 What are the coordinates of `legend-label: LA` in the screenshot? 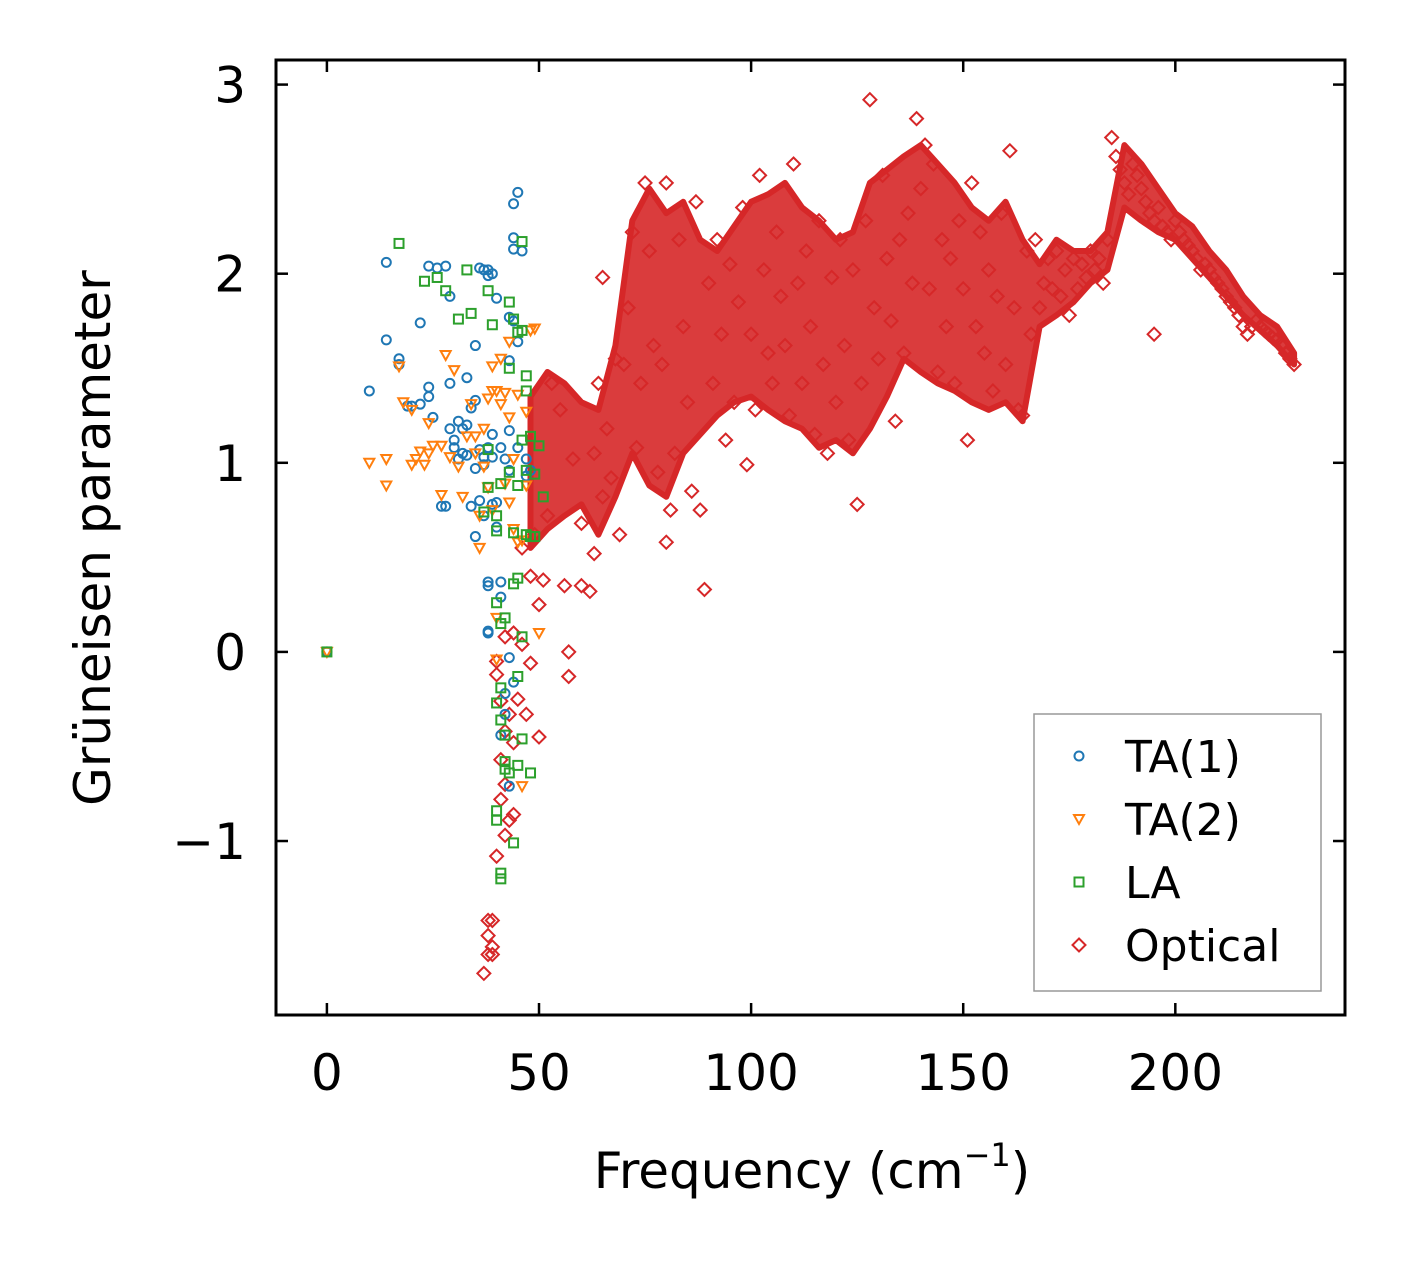 It's located at (1153, 883).